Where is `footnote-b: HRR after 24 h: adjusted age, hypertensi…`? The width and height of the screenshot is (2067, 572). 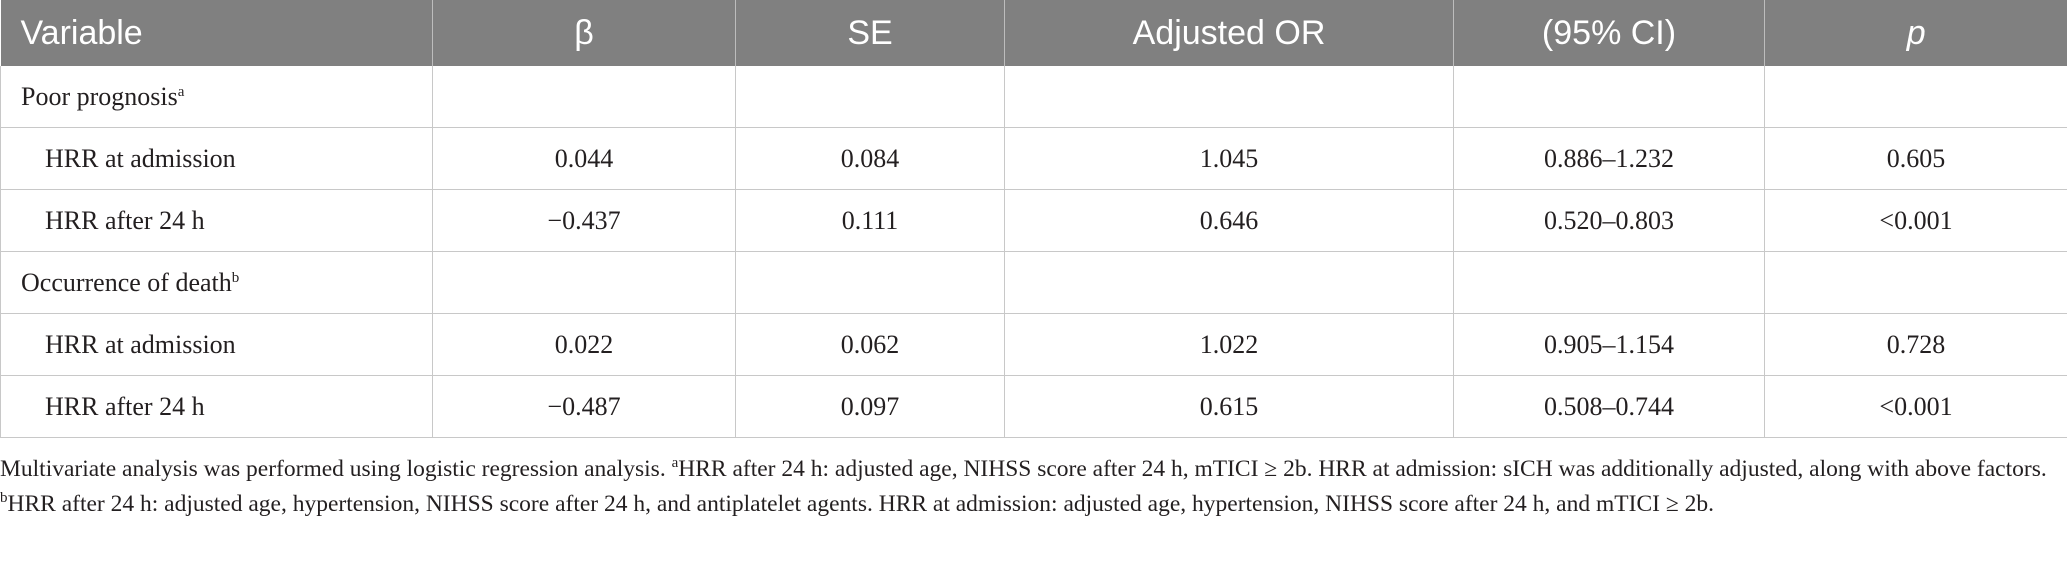 footnote-b: HRR after 24 h: adjusted age, hypertensi… is located at coordinates (860, 504).